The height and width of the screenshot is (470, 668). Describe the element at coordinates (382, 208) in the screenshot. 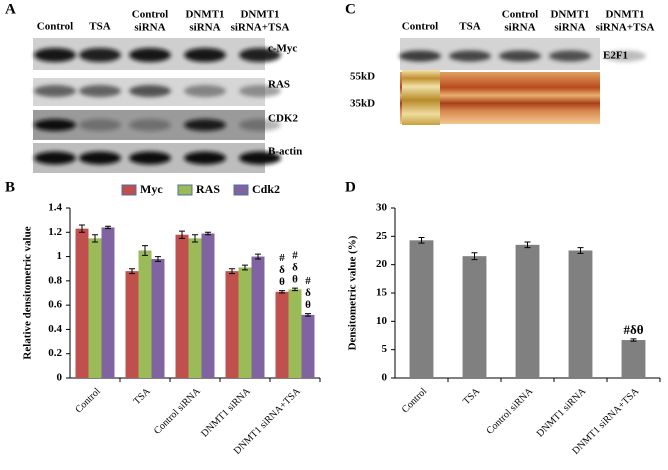

I see `y-tick-label: 30` at that location.